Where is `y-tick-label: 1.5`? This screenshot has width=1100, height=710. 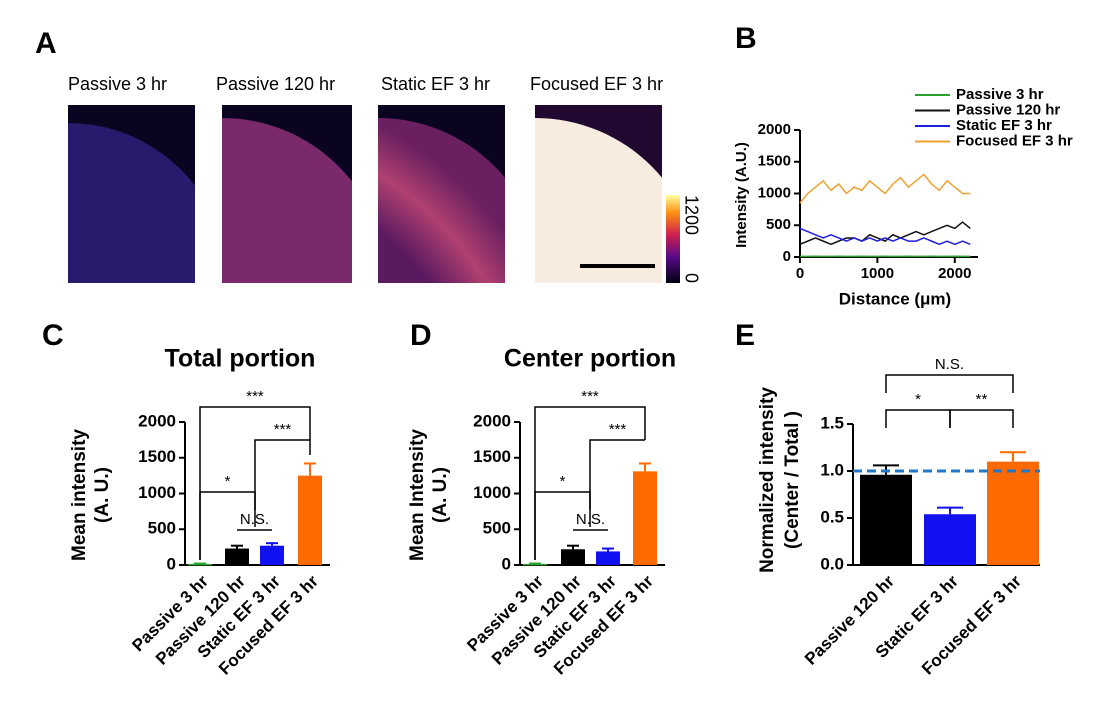 y-tick-label: 1.5 is located at coordinates (832, 422).